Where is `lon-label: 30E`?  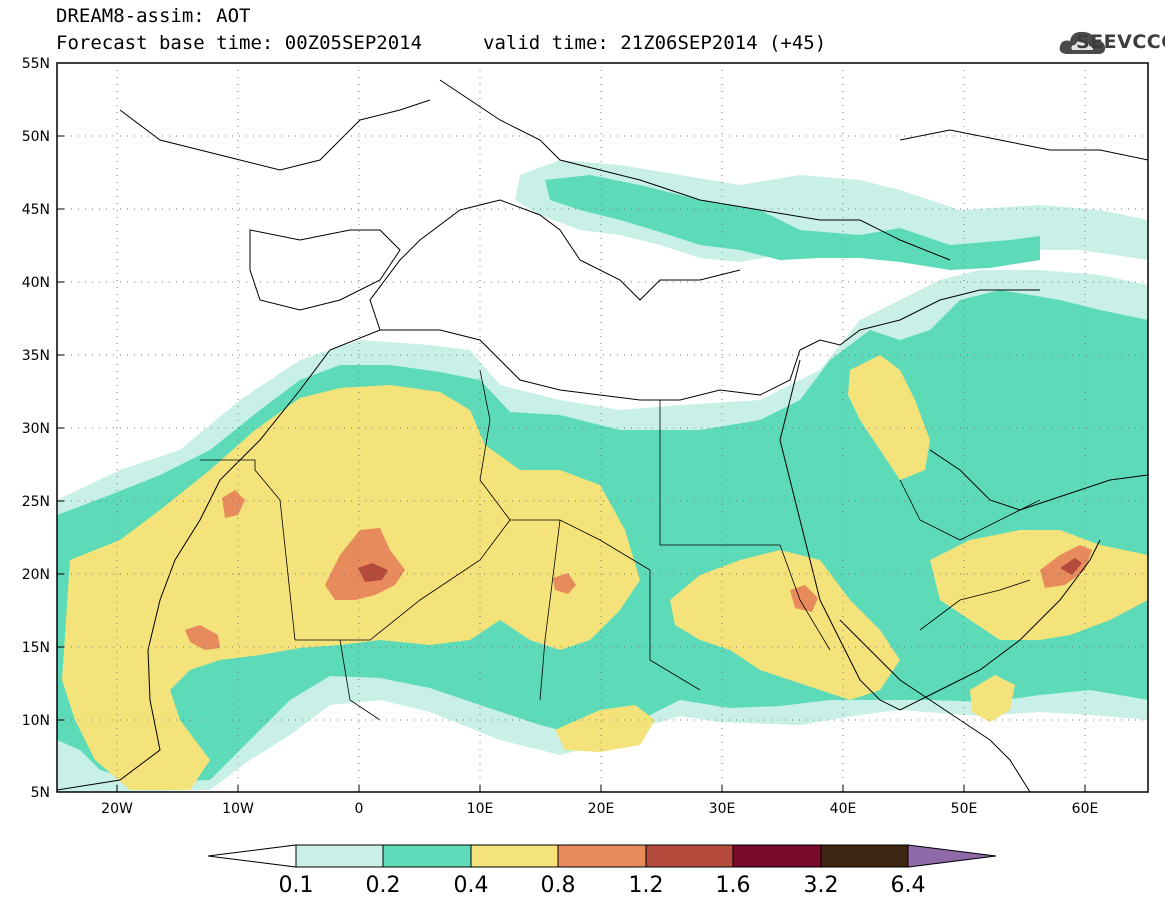
lon-label: 30E is located at coordinates (722, 809).